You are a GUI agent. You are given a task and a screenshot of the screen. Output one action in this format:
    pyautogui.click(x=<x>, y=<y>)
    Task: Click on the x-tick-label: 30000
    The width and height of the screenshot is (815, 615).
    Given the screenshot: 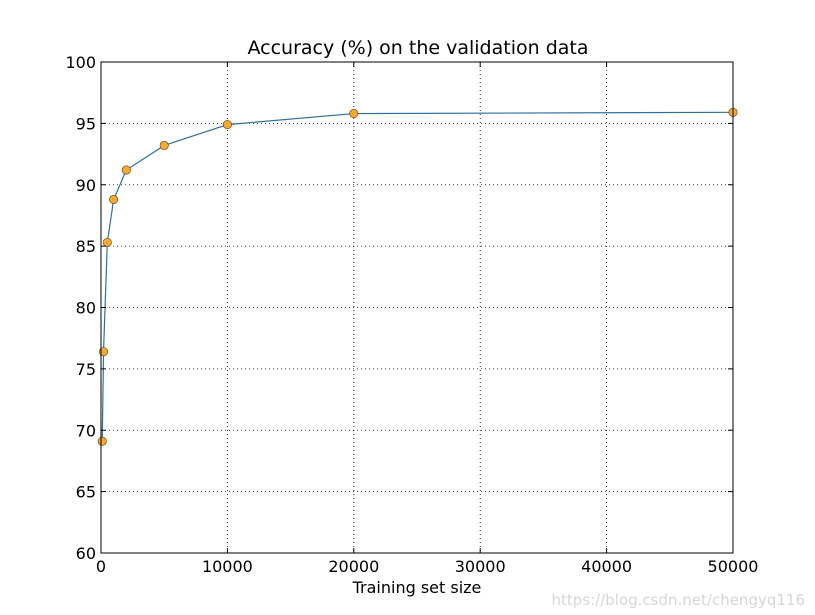 What is the action you would take?
    pyautogui.click(x=480, y=566)
    